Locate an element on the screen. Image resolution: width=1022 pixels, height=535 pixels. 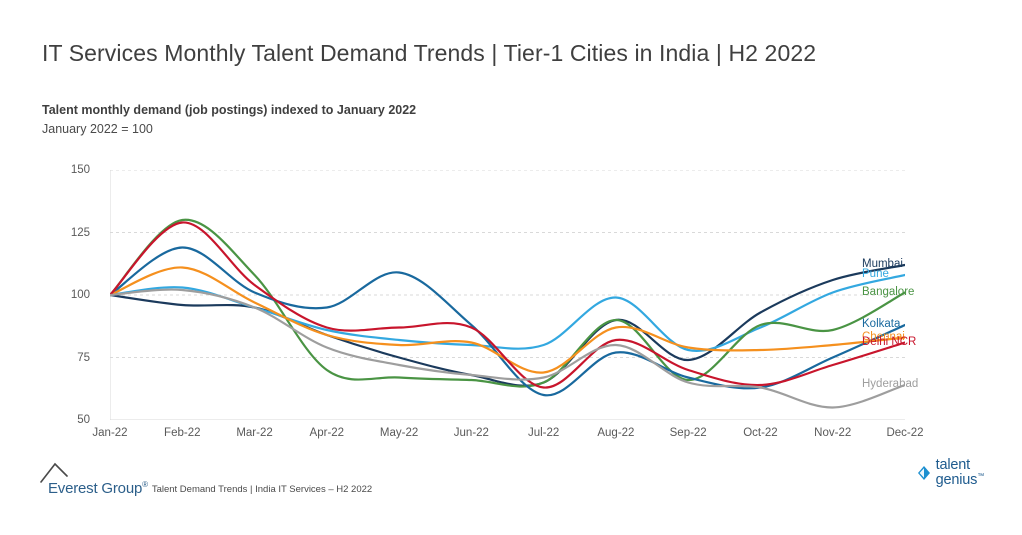
registered-mark: ® is located at coordinates (145, 484).